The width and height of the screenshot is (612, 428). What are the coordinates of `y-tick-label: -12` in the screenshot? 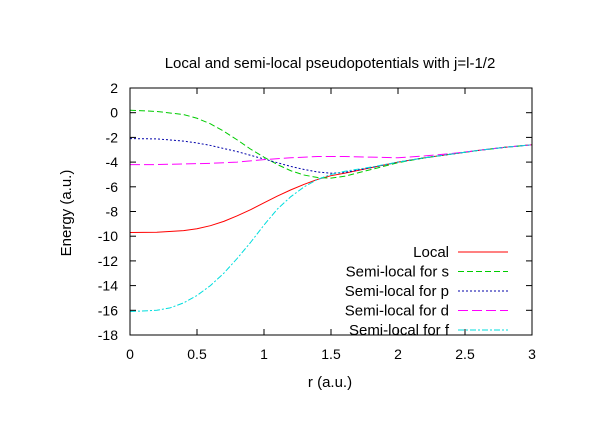 It's located at (108, 261).